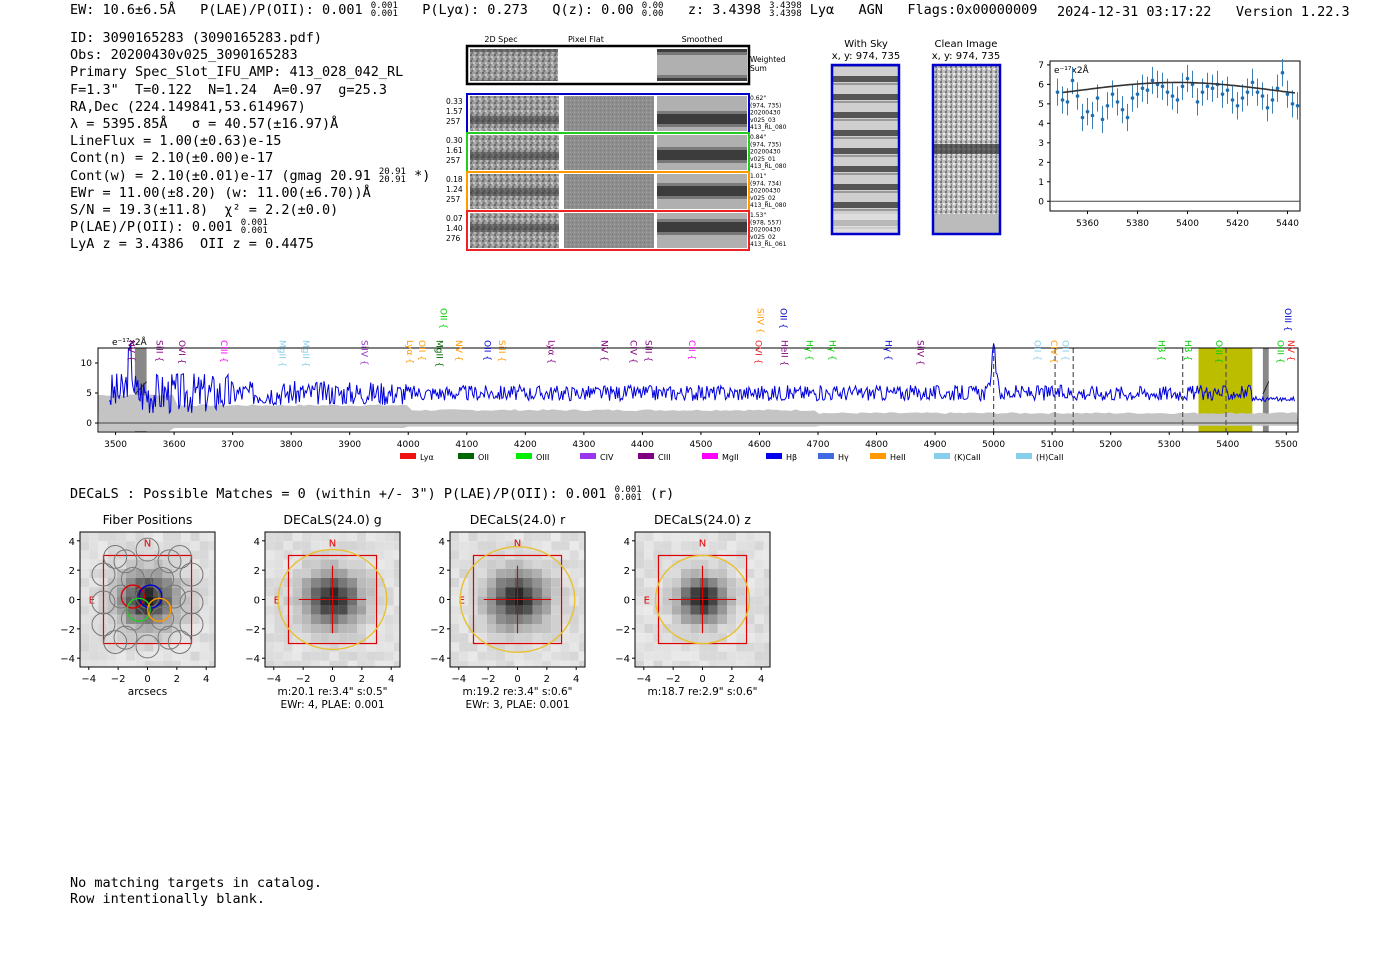 The height and width of the screenshot is (953, 1400). What do you see at coordinates (576, 679) in the screenshot?
I see `decals-xtick-label-2-4: 4` at bounding box center [576, 679].